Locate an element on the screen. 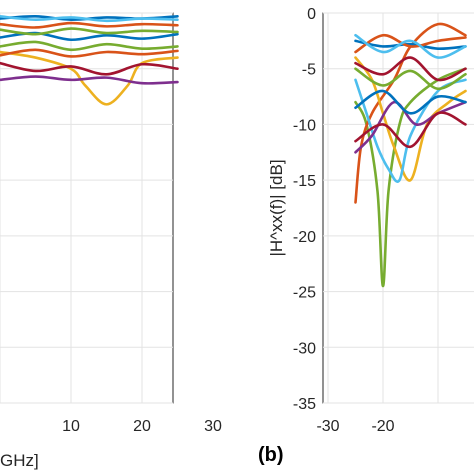  y-tick-label: -30 is located at coordinates (304, 348).